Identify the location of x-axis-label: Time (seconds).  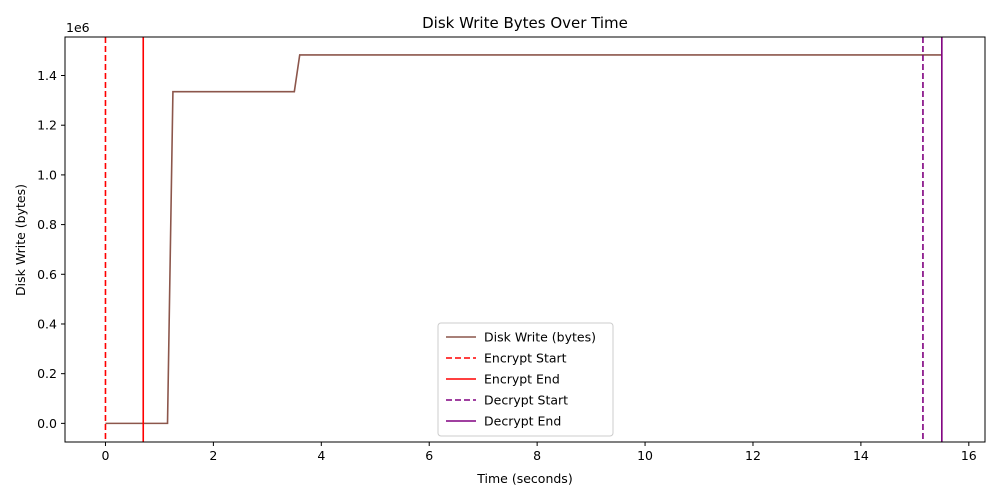
(524, 478).